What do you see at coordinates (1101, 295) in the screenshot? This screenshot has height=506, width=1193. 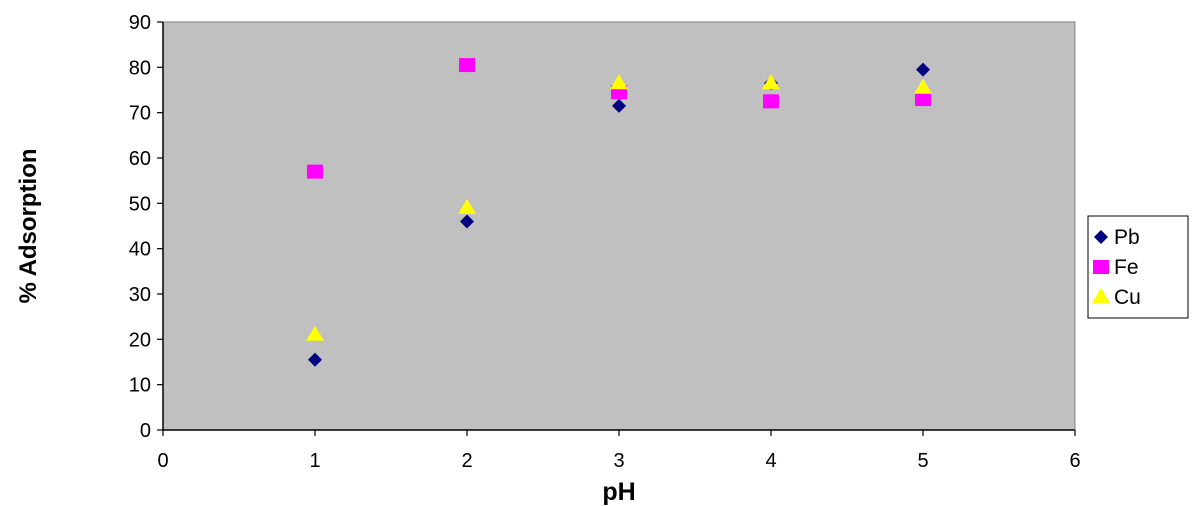 I see `legend-marker-cu` at bounding box center [1101, 295].